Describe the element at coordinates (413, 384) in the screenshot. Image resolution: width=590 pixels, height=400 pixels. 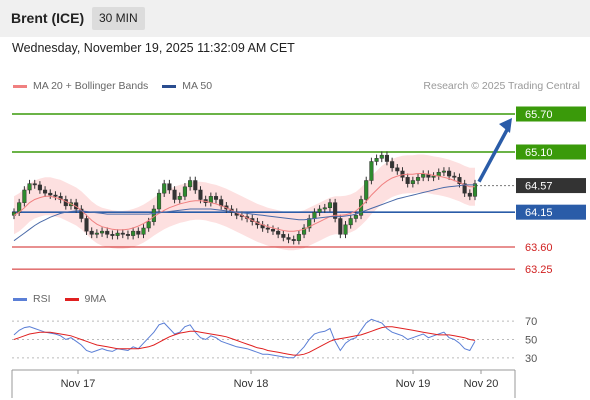
I see `x-tick-label: Nov 19` at that location.